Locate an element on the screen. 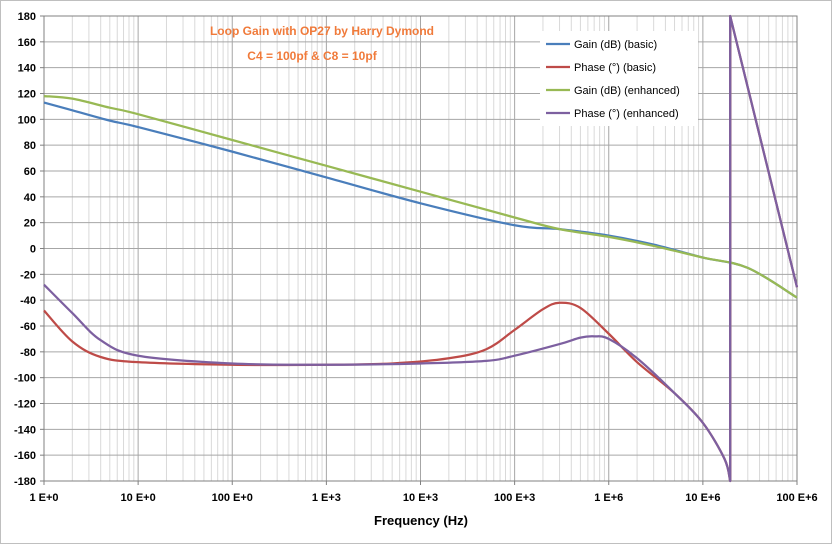 This screenshot has width=832, height=544. y-tick-label: -140 is located at coordinates (25, 430).